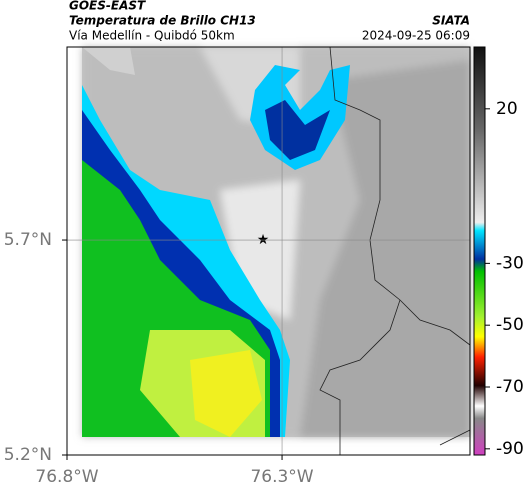 Image resolution: width=526 pixels, height=491 pixels. Describe the element at coordinates (510, 263) in the screenshot. I see `colorbar-tick-label: -30` at that location.